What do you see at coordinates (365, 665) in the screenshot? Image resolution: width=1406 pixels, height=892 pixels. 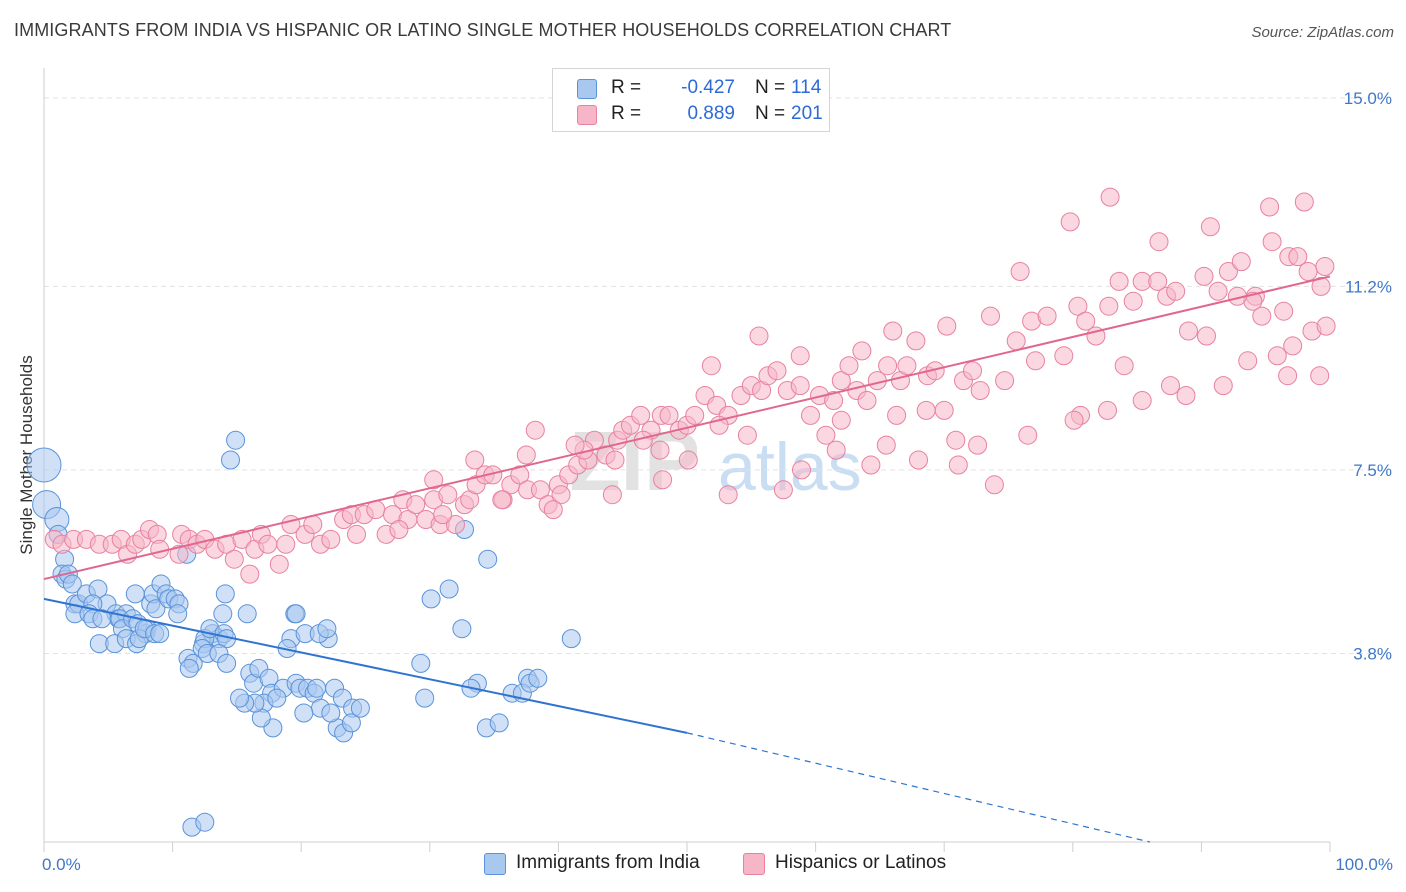 I see `trend-line-india` at bounding box center [365, 665].